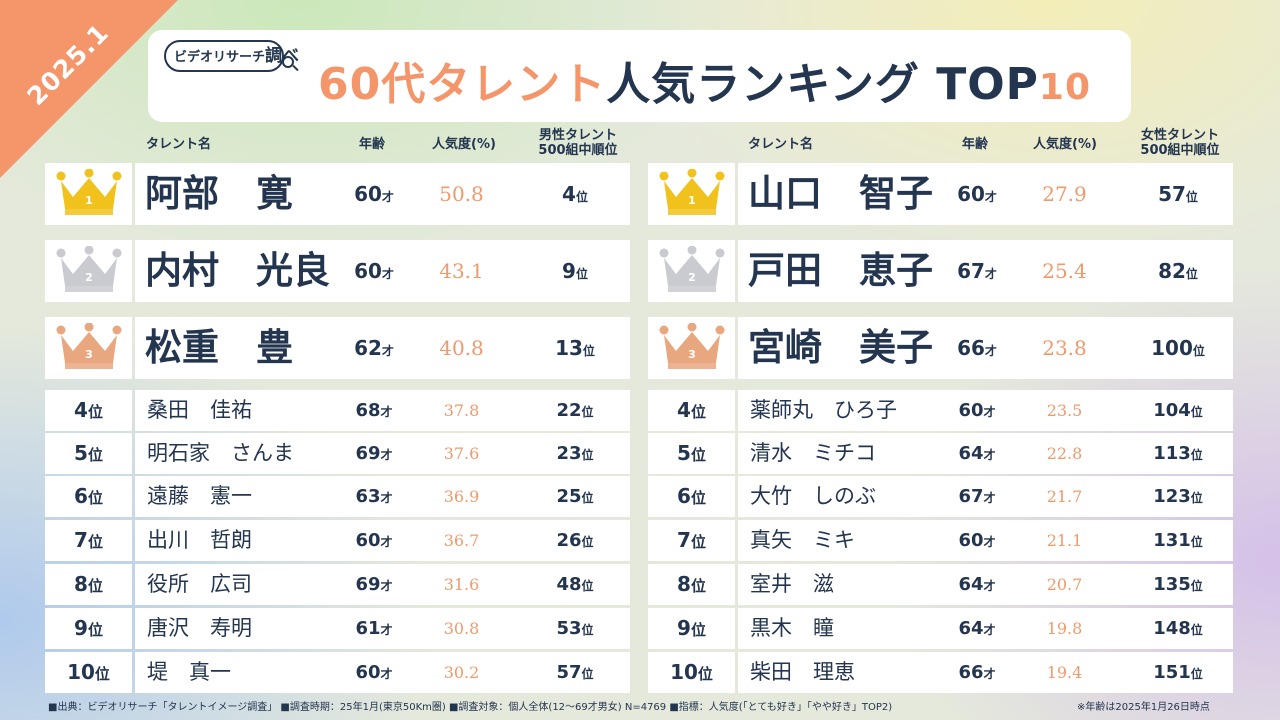  Describe the element at coordinates (462, 84) in the screenshot. I see `title-part1: 60代タレント` at that location.